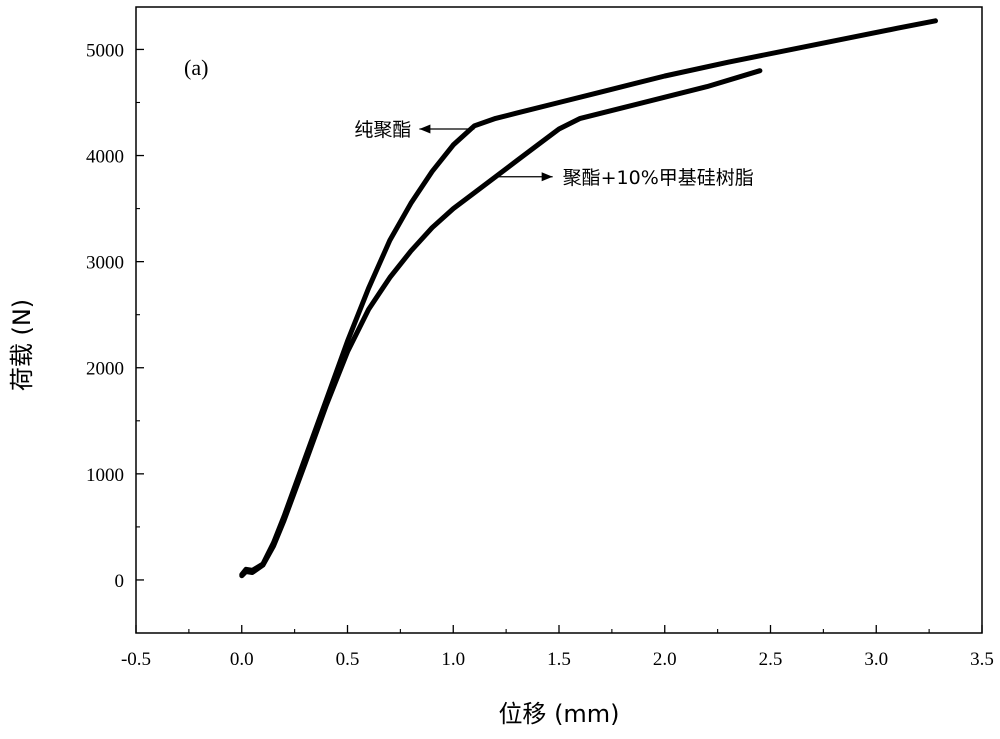 This screenshot has height=739, width=1000. Describe the element at coordinates (558, 714) in the screenshot. I see `x-axis-title: 位移 (mm)` at that location.